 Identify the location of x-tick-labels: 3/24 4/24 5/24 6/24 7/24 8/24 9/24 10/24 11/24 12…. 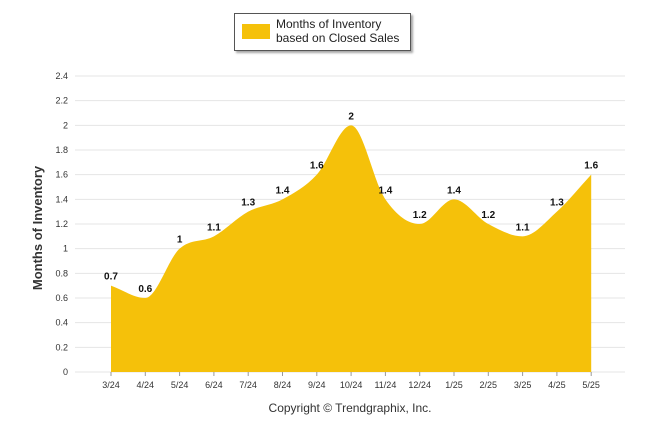
(351, 381).